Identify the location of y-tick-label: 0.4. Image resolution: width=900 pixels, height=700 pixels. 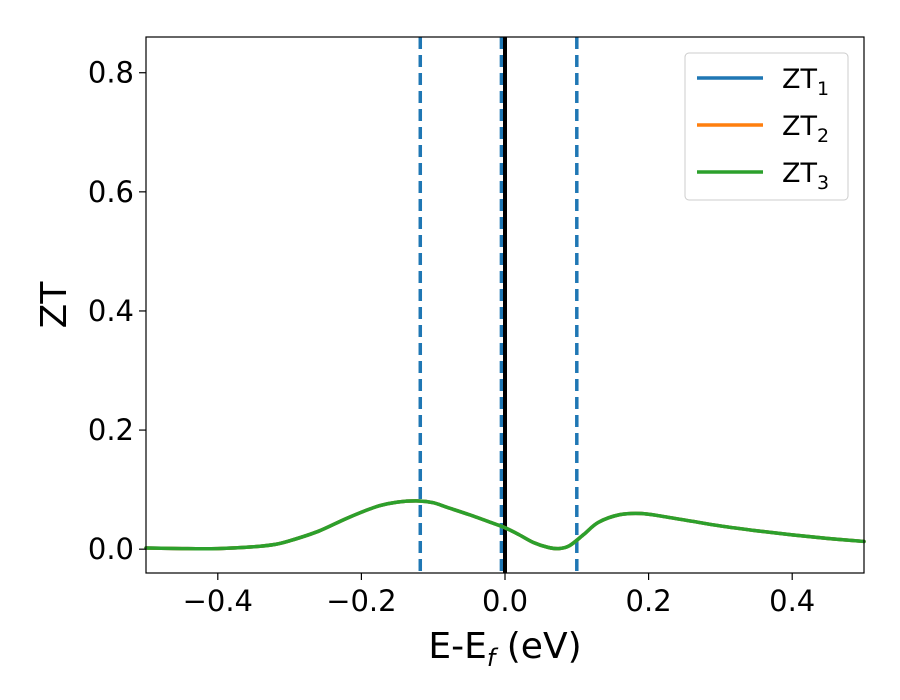
(111, 311).